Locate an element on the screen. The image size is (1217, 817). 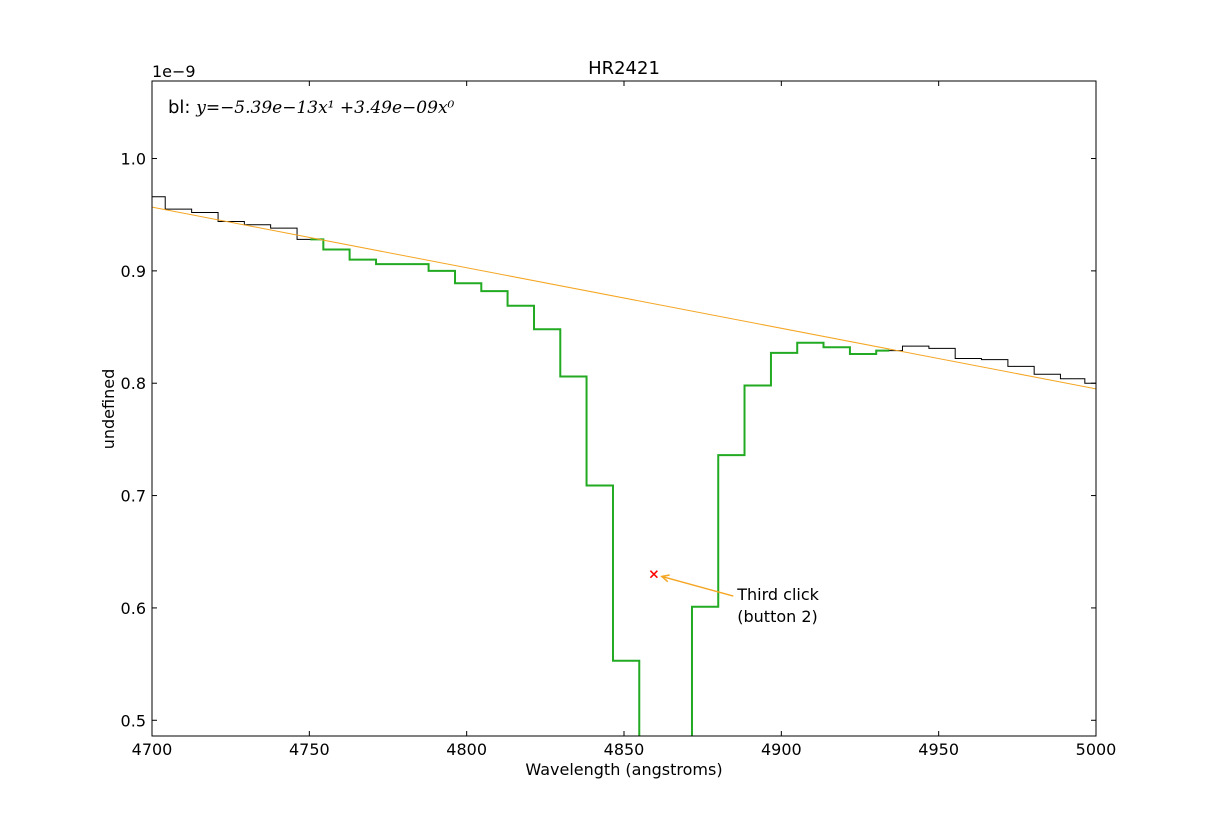
y-tick-label: 0.8 is located at coordinates (133, 383).